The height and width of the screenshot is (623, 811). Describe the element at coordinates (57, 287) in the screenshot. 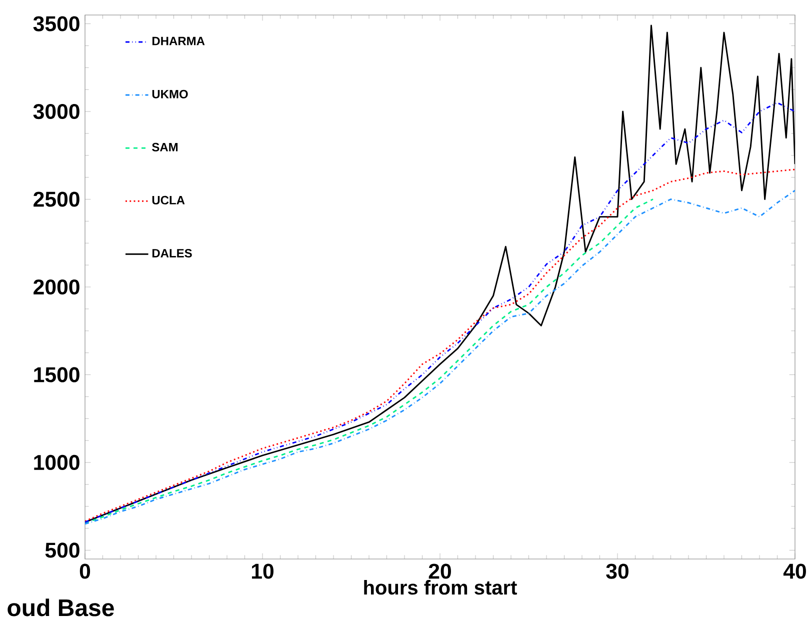

I see `y-tick-label: 2000` at that location.